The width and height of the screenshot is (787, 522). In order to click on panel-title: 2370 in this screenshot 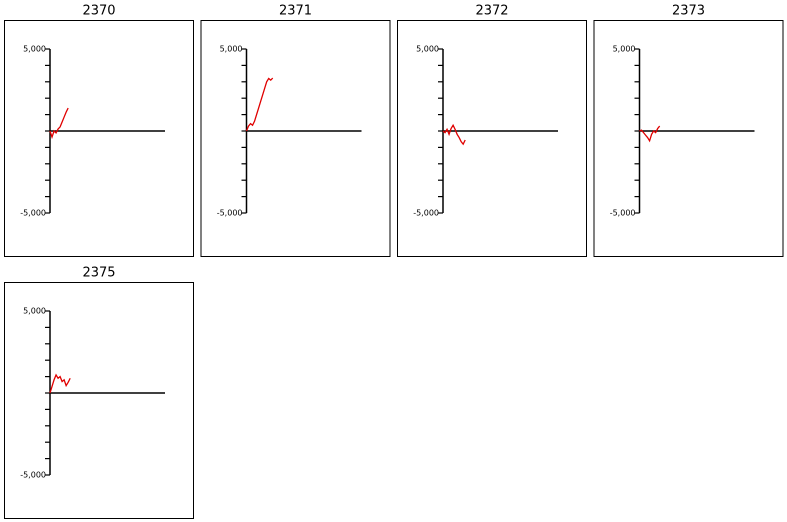, I will do `click(98, 11)`.